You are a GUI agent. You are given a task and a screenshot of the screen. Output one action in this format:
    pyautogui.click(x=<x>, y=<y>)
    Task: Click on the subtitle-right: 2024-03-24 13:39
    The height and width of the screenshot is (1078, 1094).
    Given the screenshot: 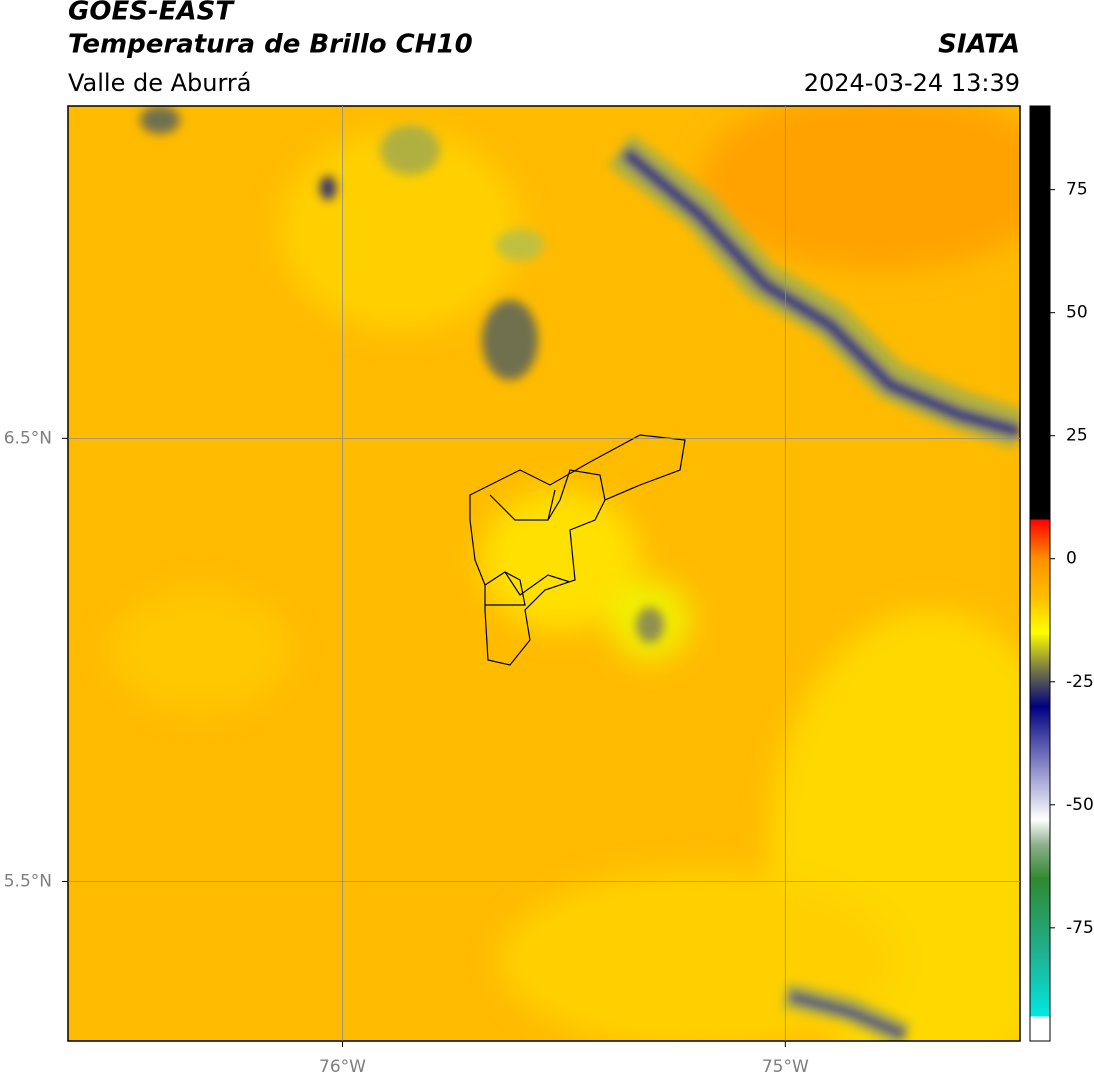 What is the action you would take?
    pyautogui.click(x=912, y=83)
    